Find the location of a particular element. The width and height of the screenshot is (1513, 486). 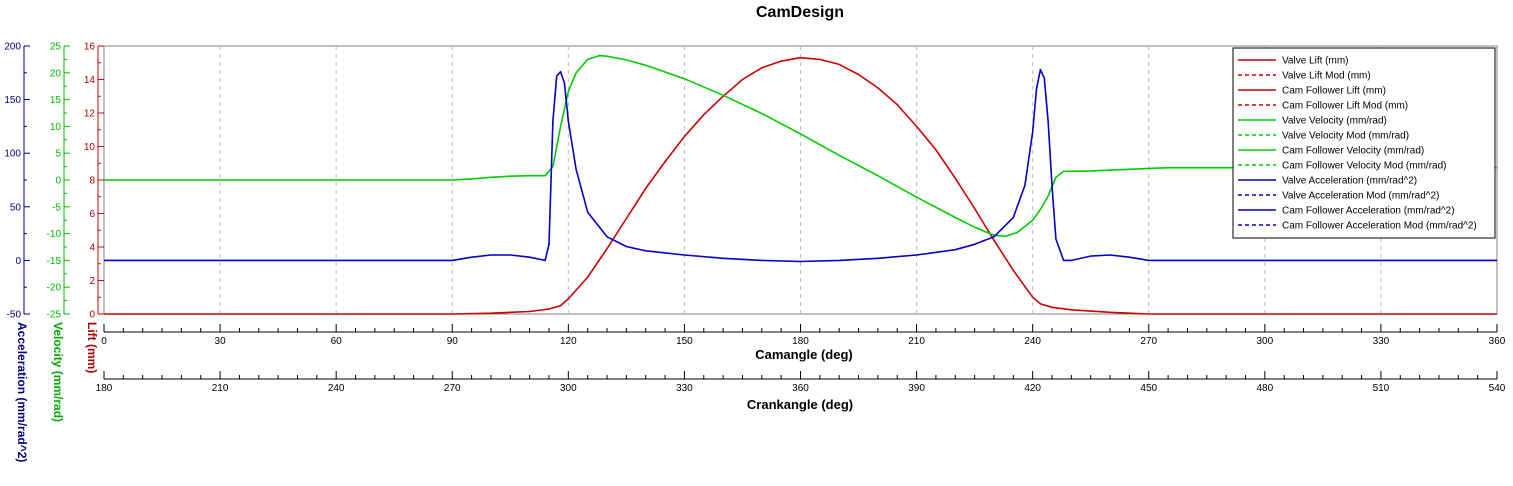

x-tick-label-crankangle: 210 is located at coordinates (220, 388).